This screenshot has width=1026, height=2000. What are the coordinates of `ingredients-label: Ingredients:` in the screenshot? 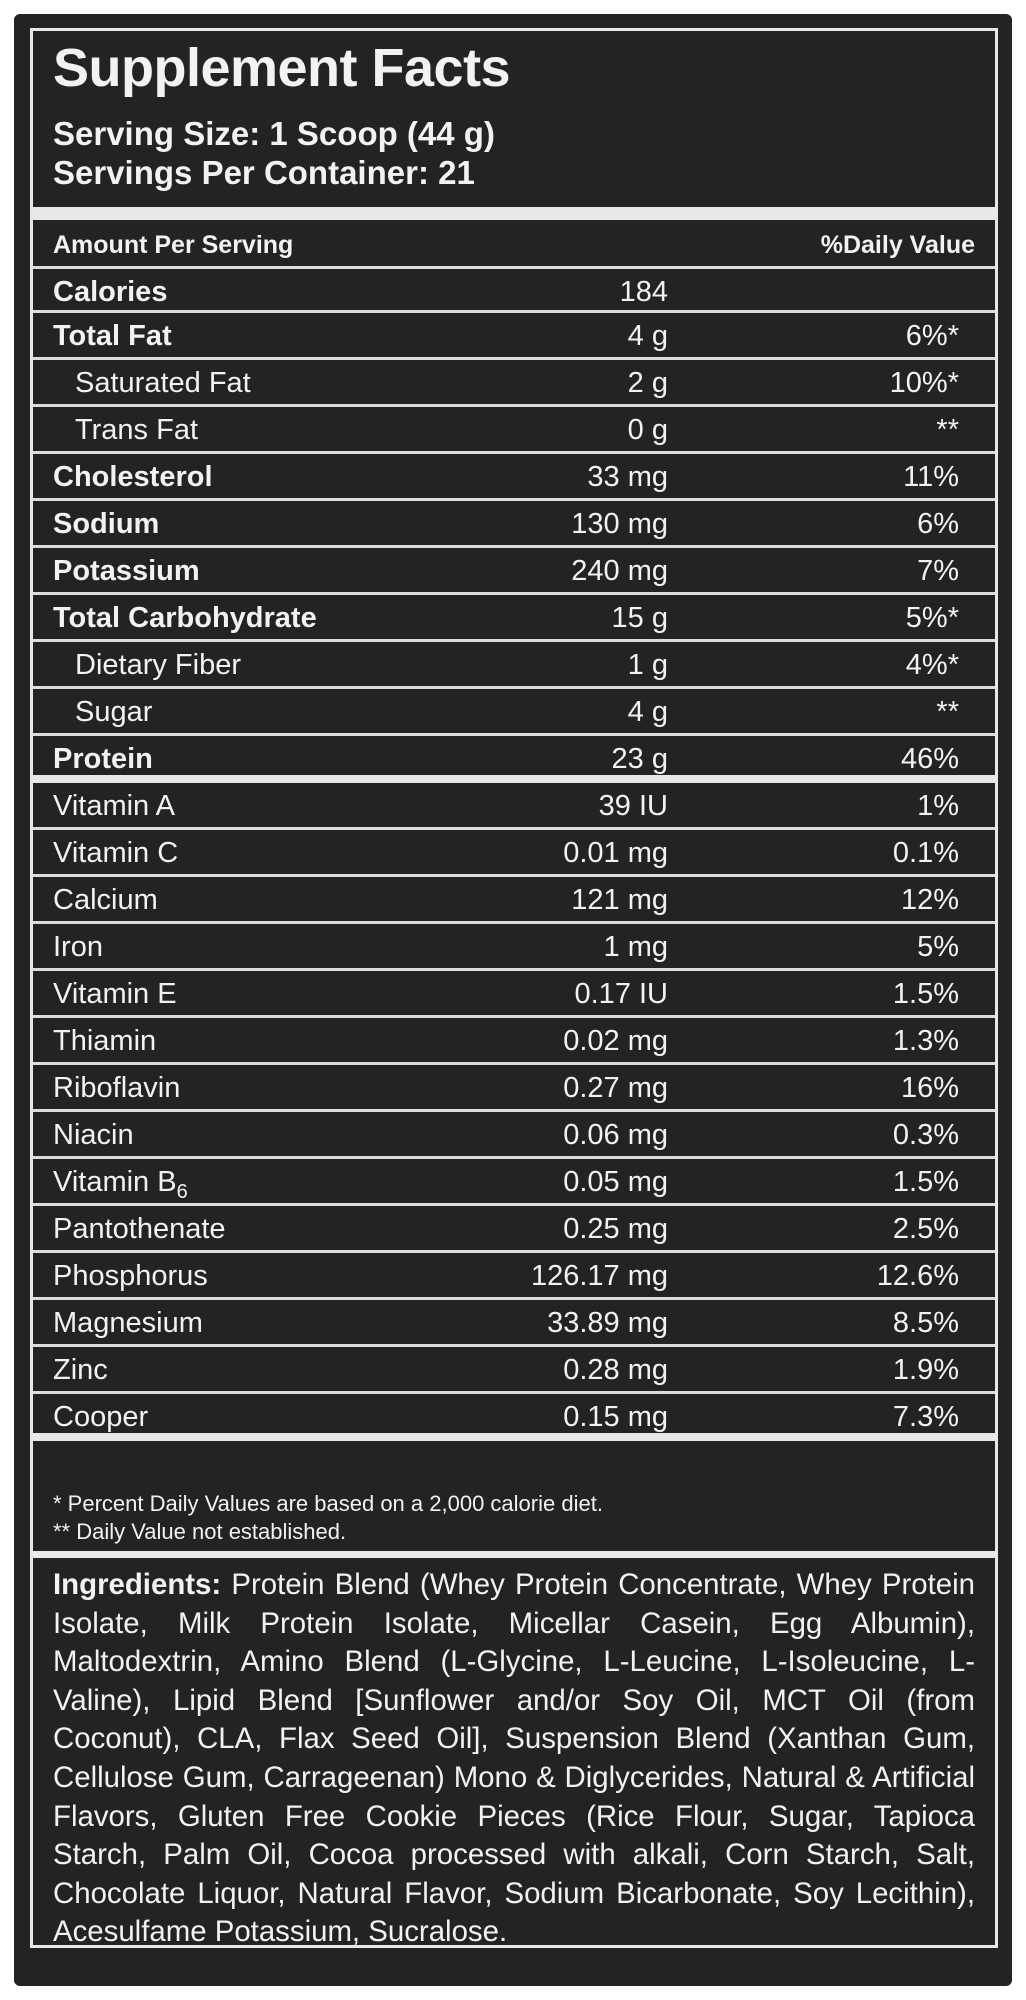 It's located at (137, 1584).